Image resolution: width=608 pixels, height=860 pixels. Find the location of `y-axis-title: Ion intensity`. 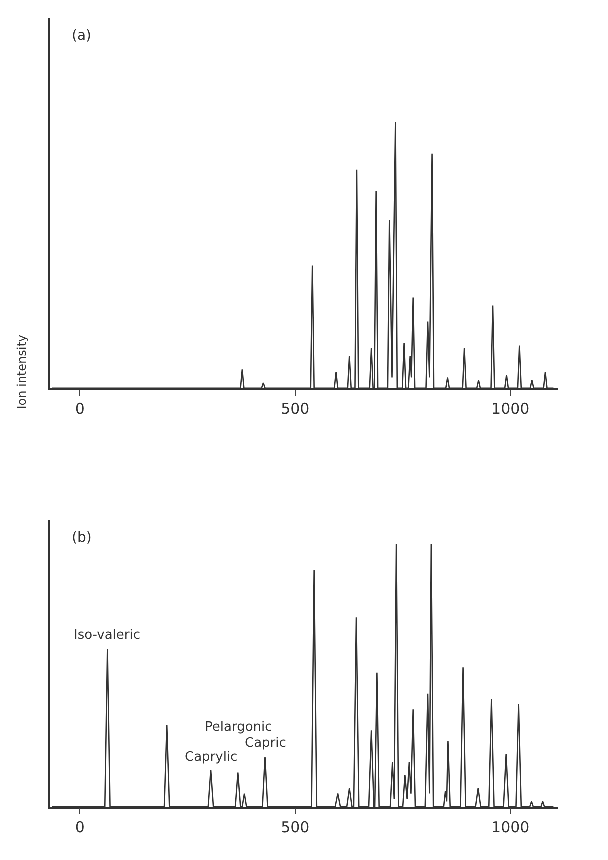

y-axis-title: Ion intensity is located at coordinates (21, 372).